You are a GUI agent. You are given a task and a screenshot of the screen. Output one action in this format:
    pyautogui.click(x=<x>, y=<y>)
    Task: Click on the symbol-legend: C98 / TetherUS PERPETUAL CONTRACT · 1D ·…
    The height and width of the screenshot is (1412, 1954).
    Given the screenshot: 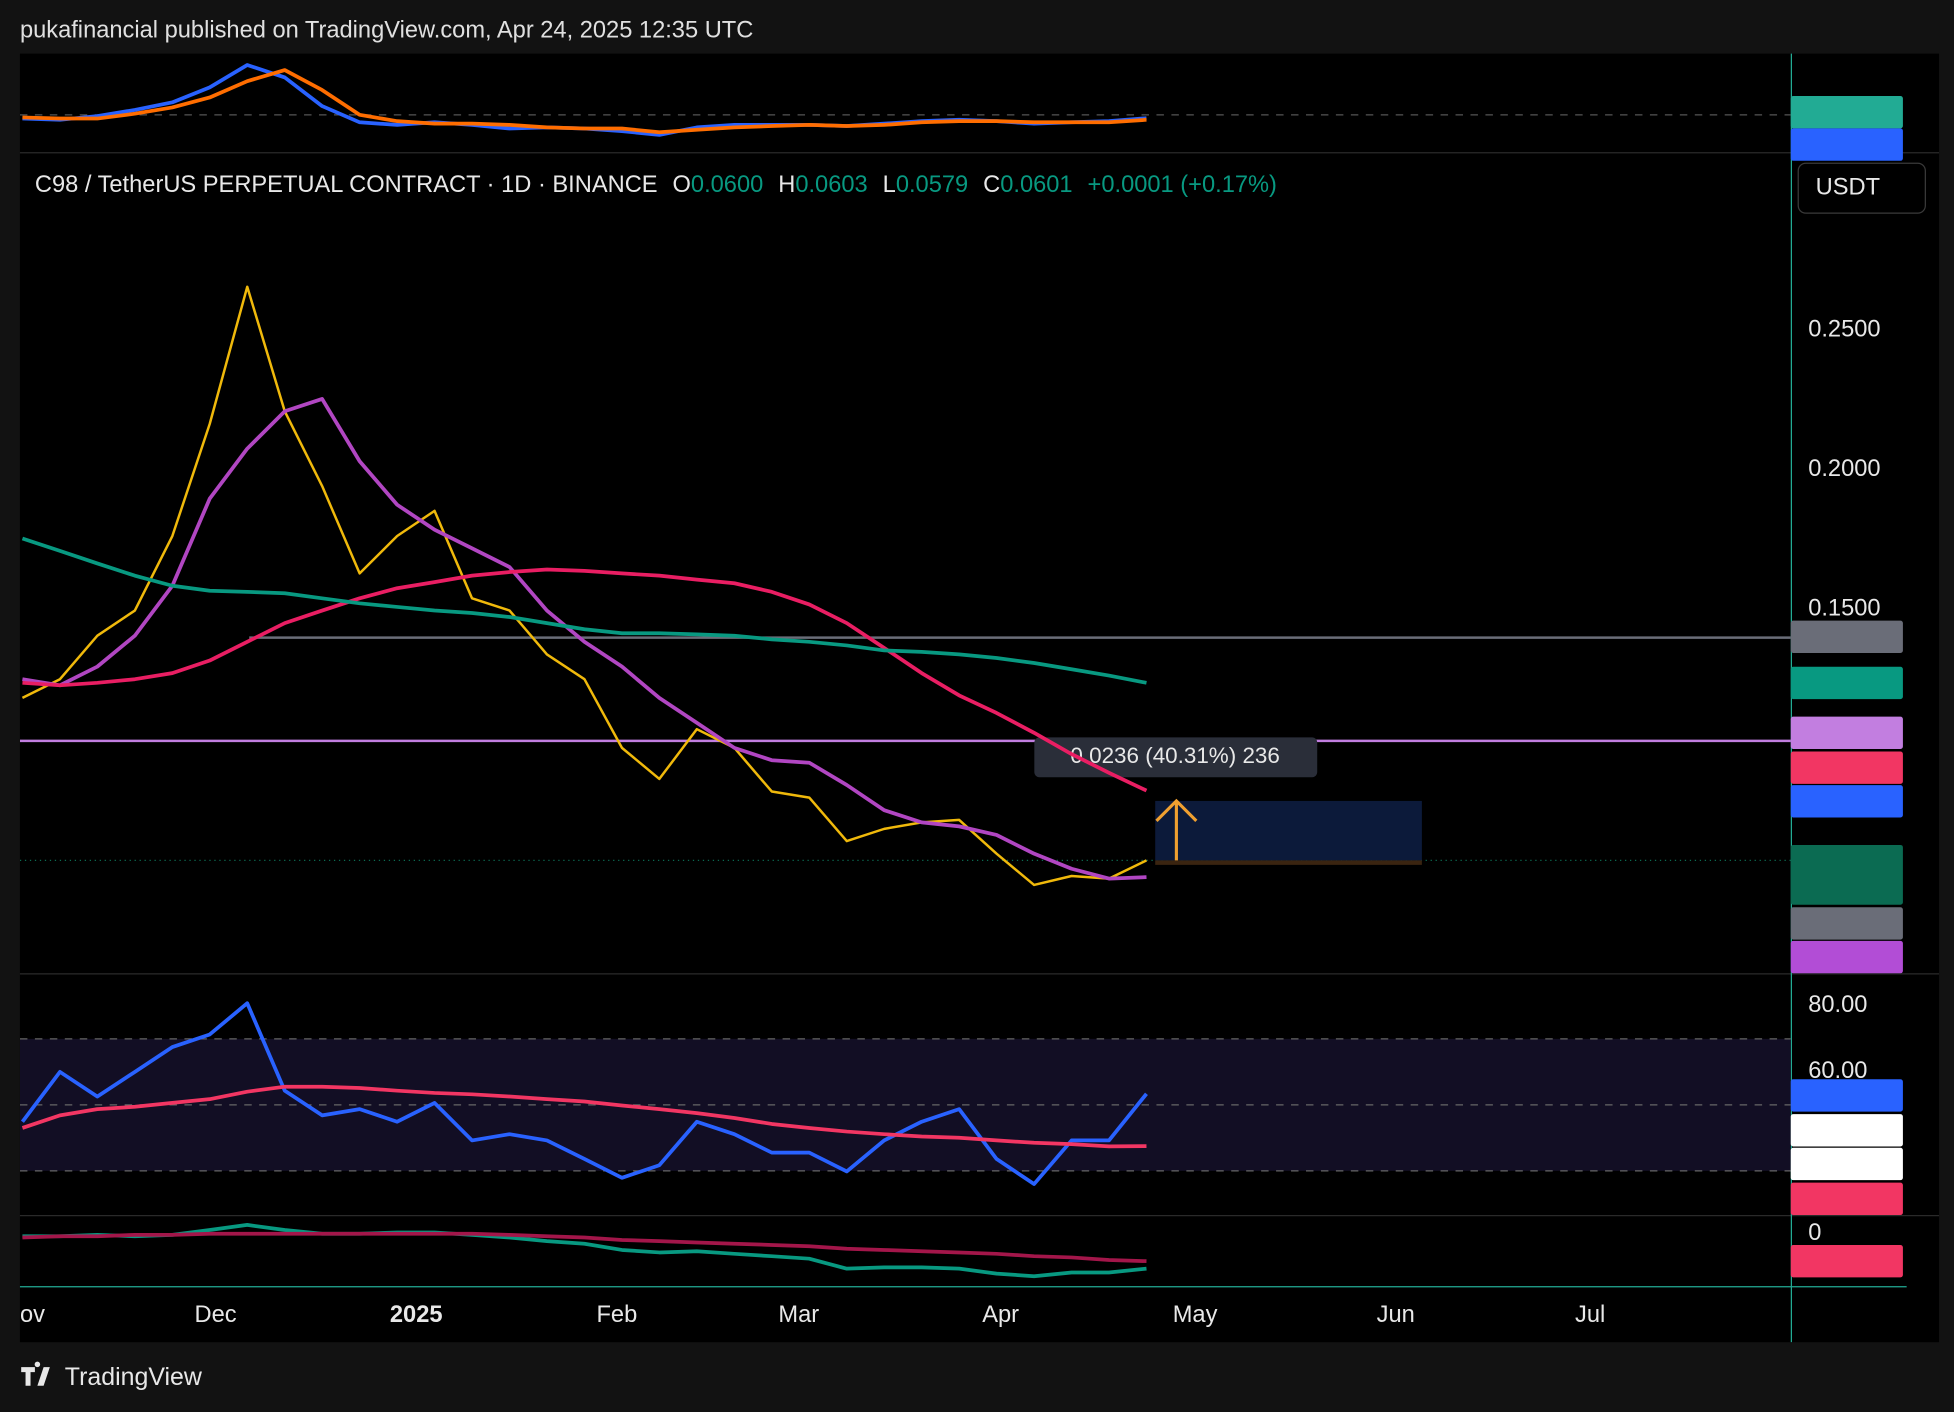 What is the action you would take?
    pyautogui.click(x=656, y=185)
    